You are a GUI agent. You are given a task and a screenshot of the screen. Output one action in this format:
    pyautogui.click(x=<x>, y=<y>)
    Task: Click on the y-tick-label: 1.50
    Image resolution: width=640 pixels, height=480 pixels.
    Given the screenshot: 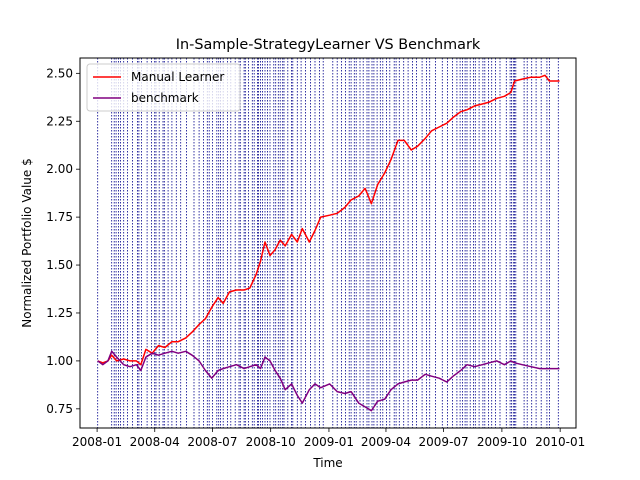 What is the action you would take?
    pyautogui.click(x=59, y=265)
    